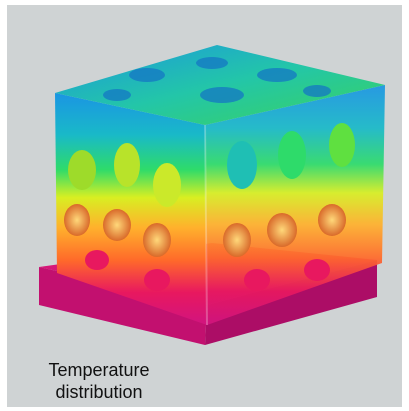 The image size is (409, 411). I want to click on base-plate-left, so click(123, 306).